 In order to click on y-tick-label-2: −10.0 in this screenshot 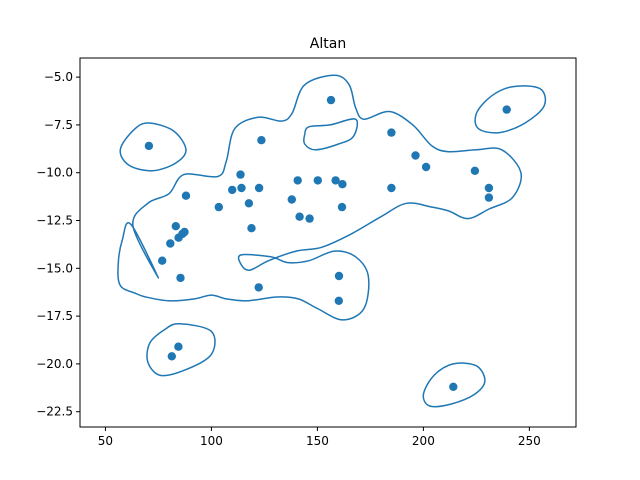, I will do `click(54, 173)`.